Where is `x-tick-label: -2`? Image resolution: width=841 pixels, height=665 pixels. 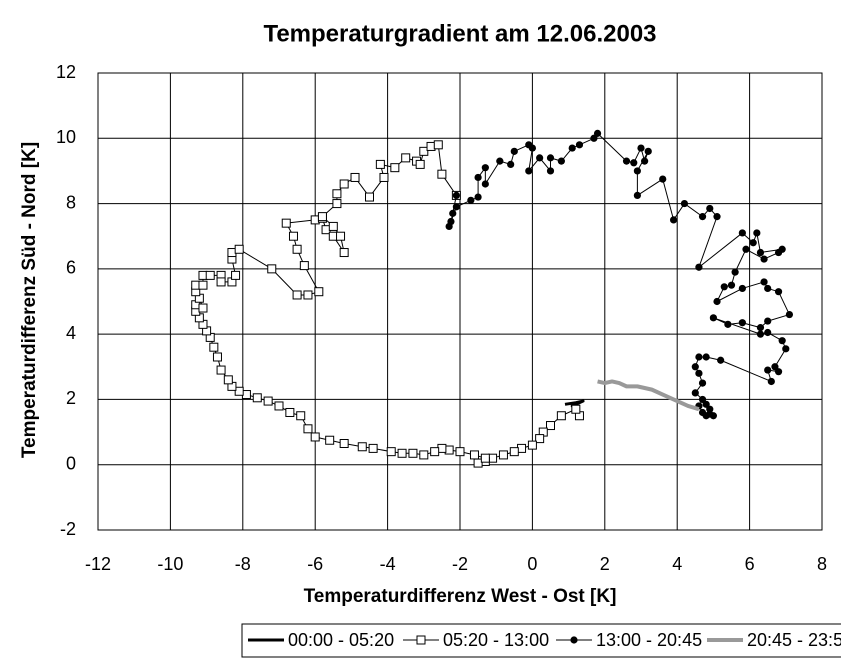 x-tick-label: -2 is located at coordinates (460, 564).